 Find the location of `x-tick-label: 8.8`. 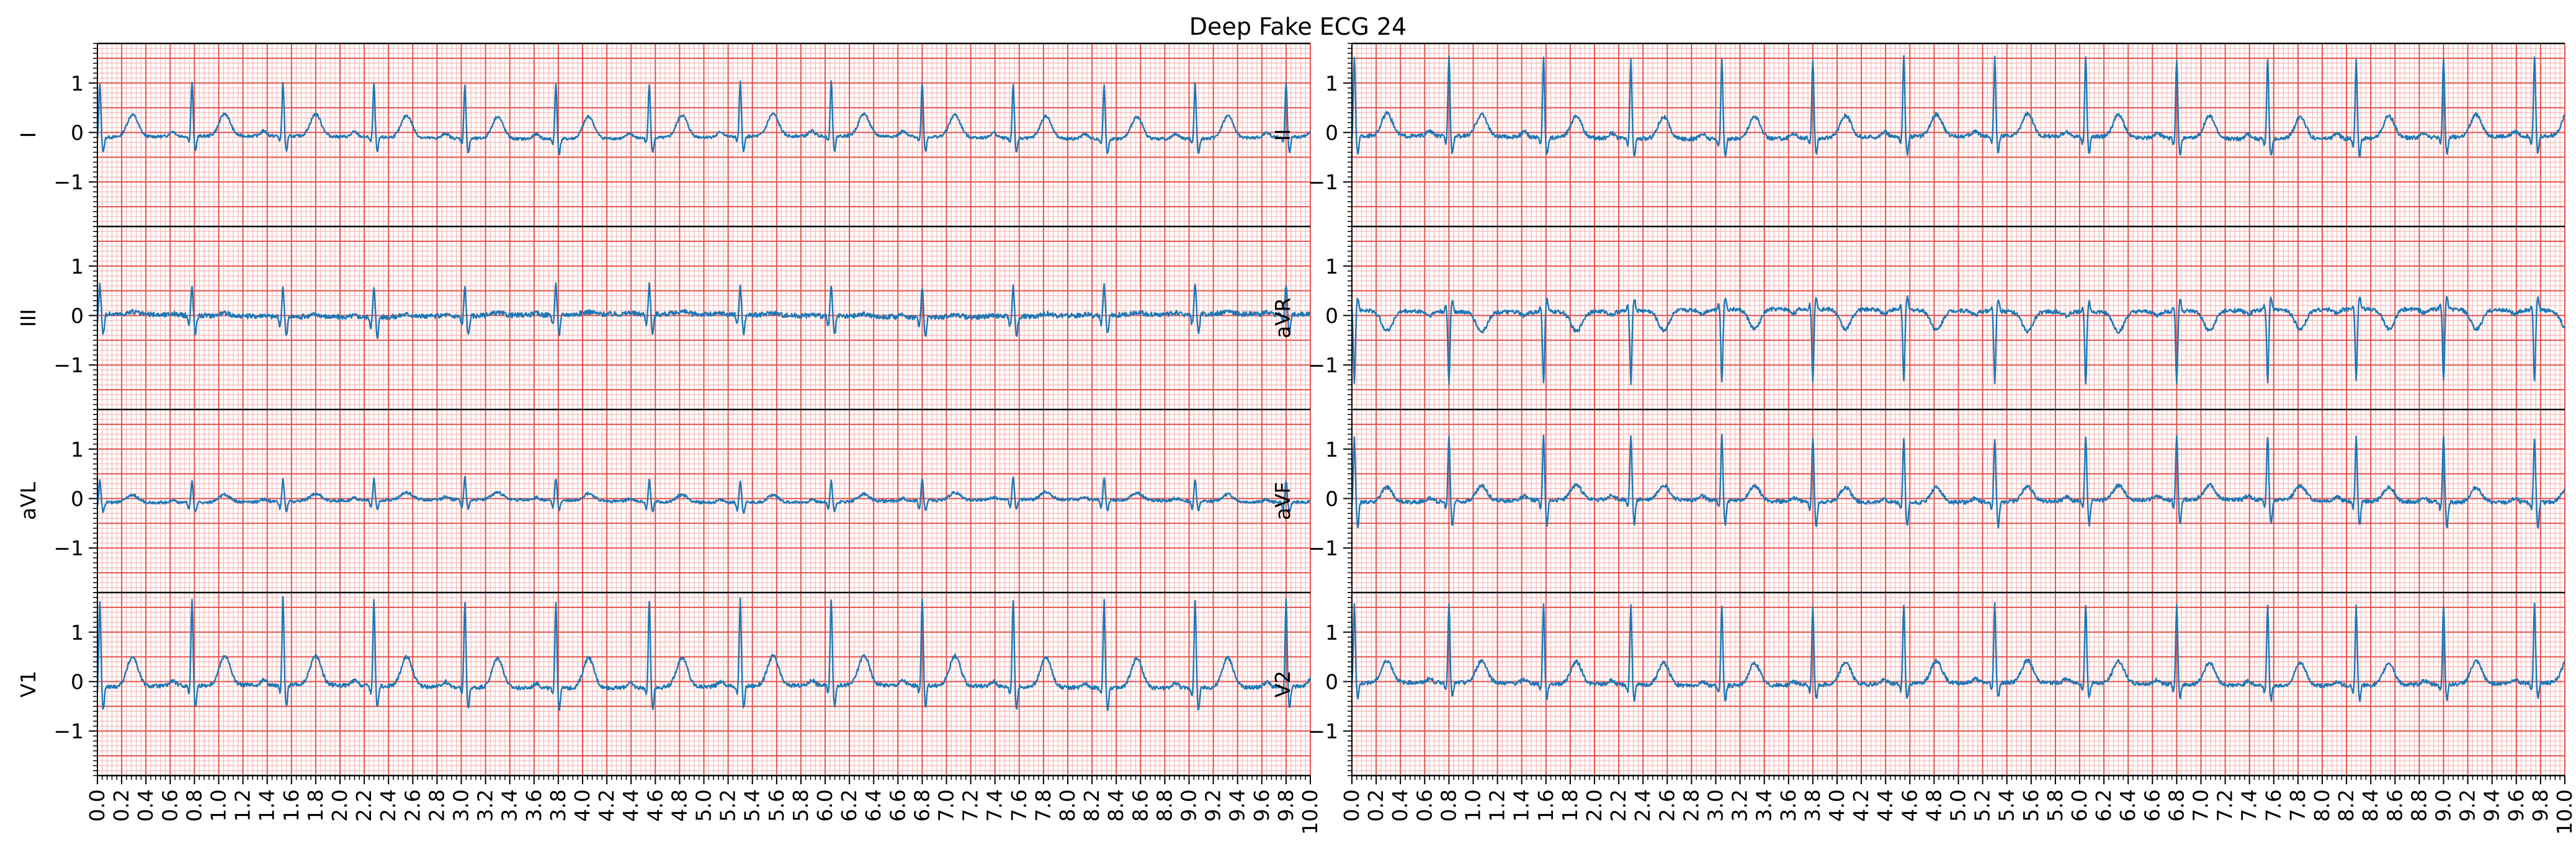

x-tick-label: 8.8 is located at coordinates (2419, 805).